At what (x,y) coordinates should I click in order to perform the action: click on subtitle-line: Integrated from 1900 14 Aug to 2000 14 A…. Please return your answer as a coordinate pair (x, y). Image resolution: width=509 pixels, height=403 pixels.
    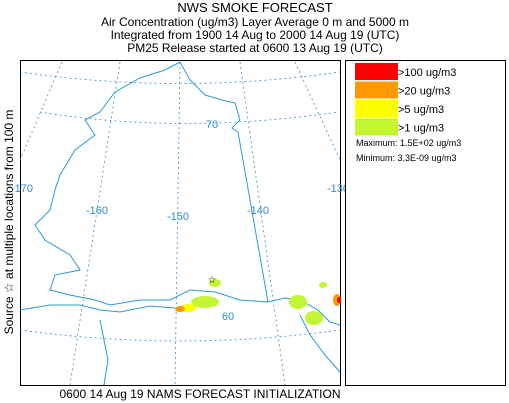
    Looking at the image, I should click on (255, 35).